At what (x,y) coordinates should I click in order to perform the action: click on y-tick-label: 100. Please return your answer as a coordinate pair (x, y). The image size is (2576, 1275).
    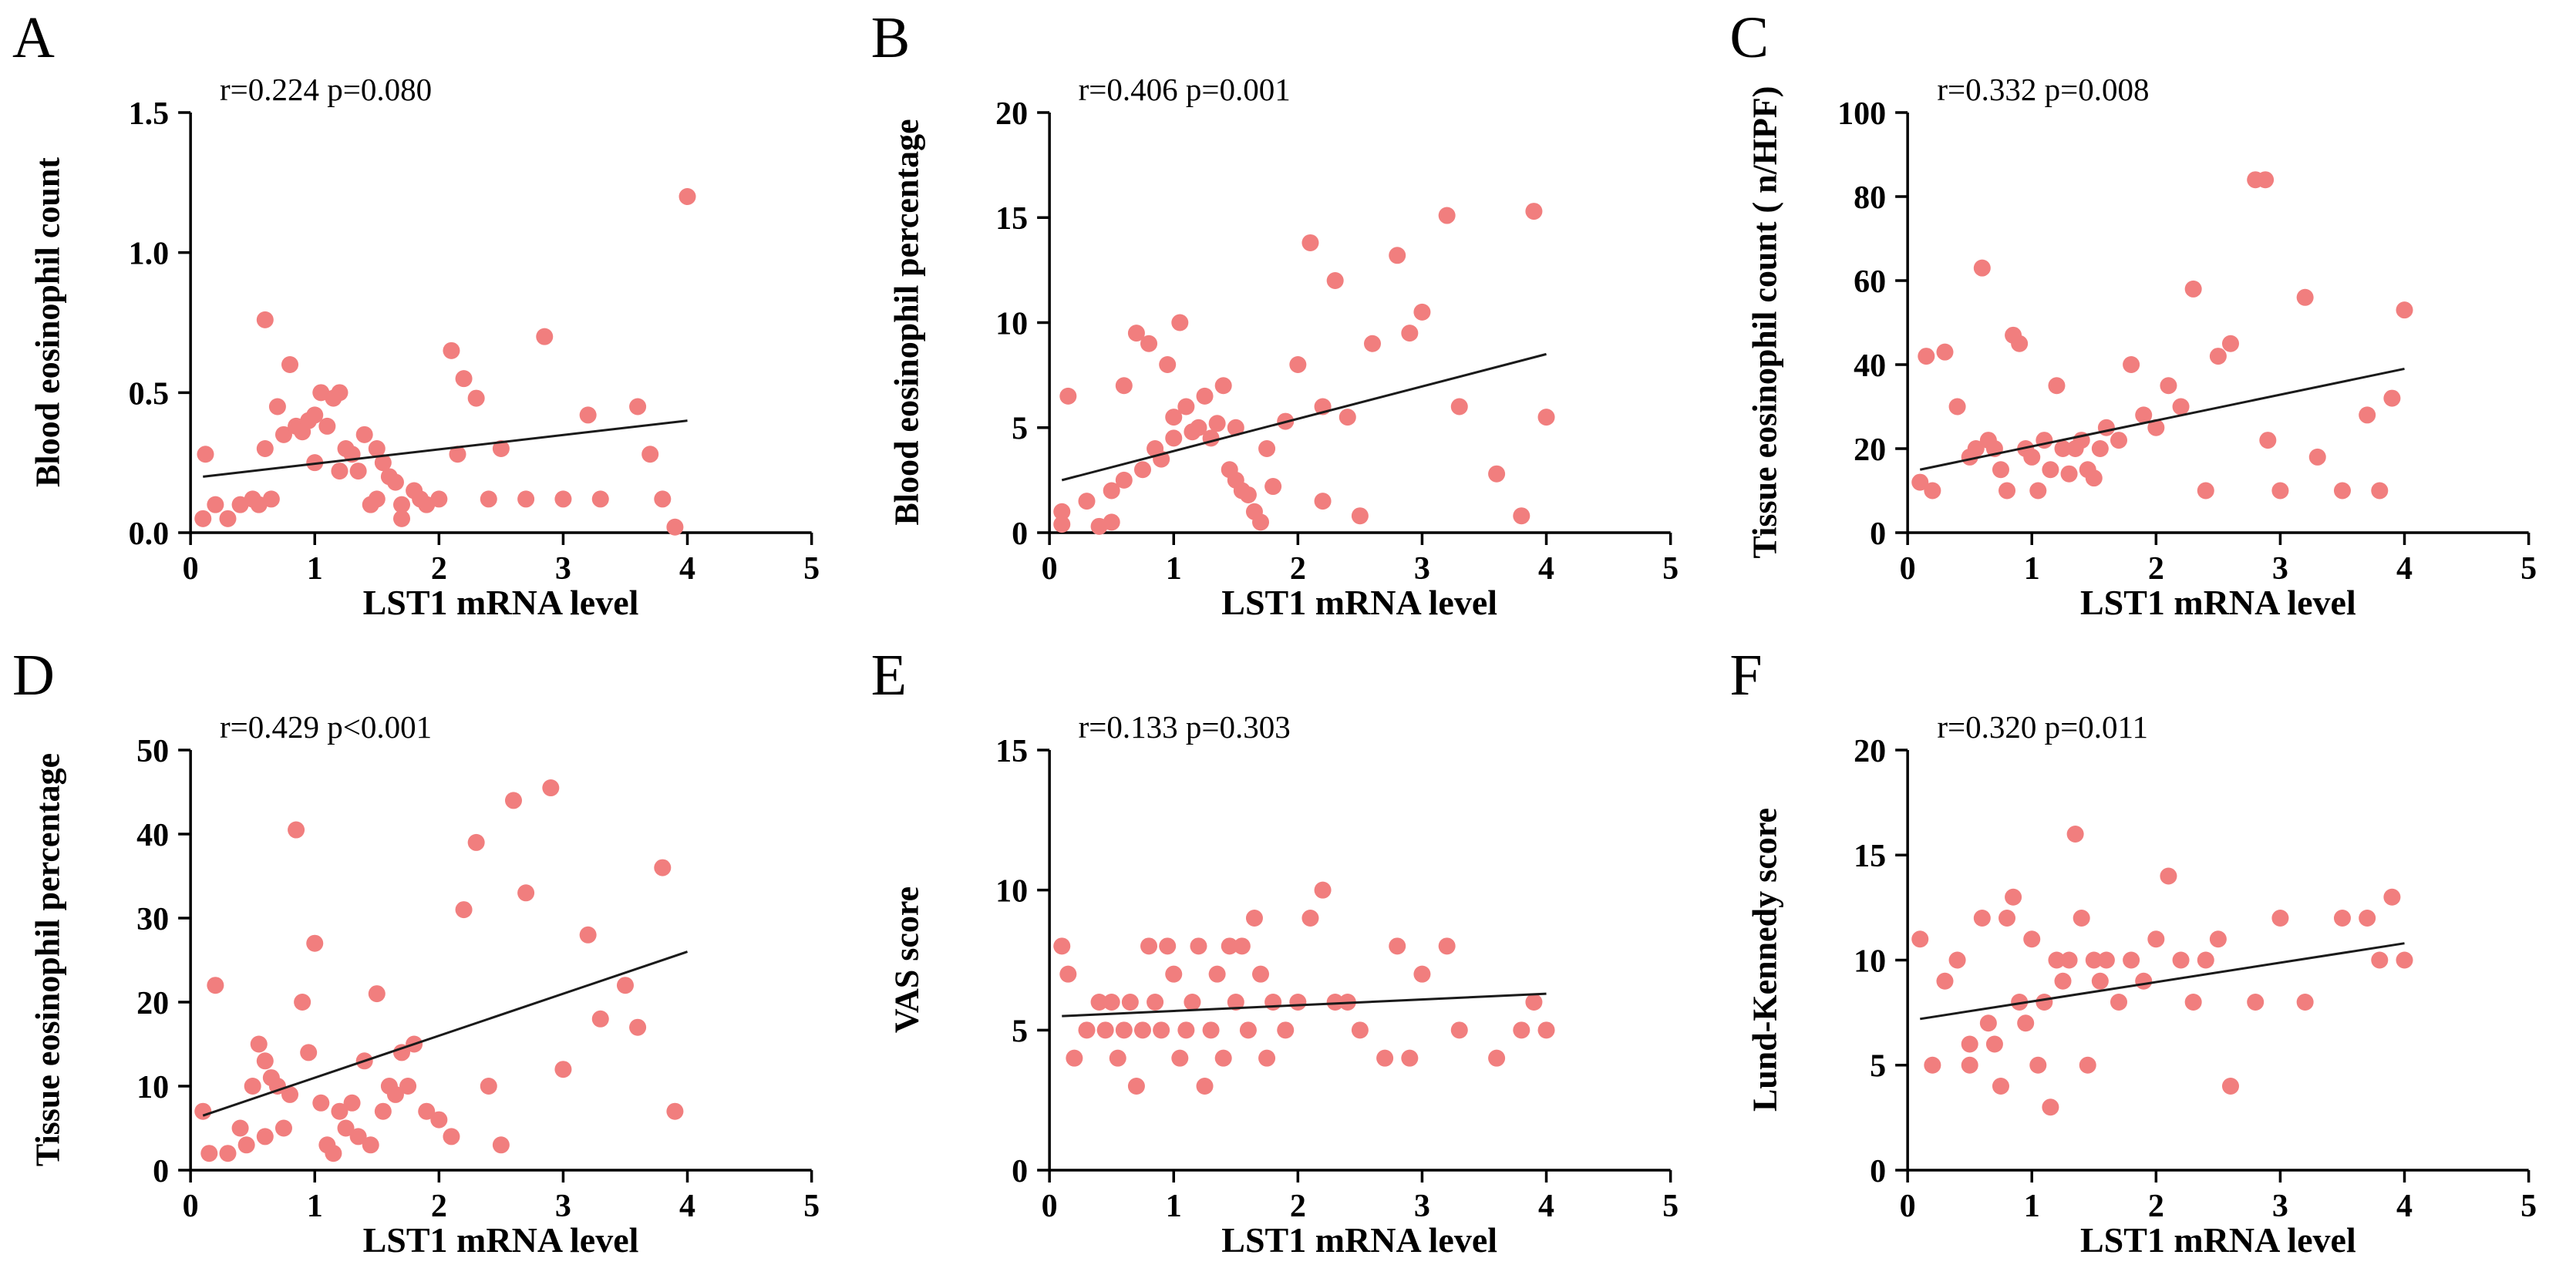
    Looking at the image, I should click on (1861, 114).